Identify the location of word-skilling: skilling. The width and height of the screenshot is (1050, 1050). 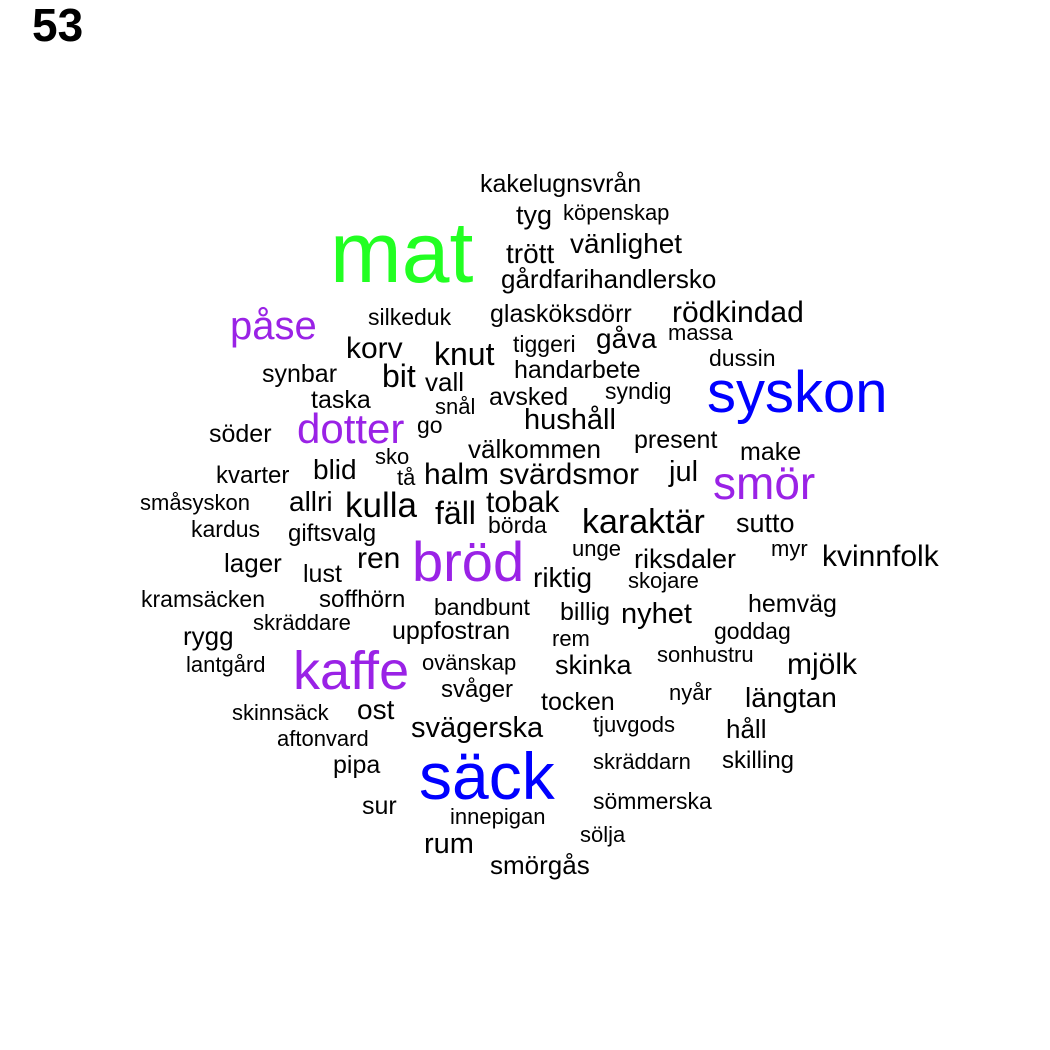
(758, 760).